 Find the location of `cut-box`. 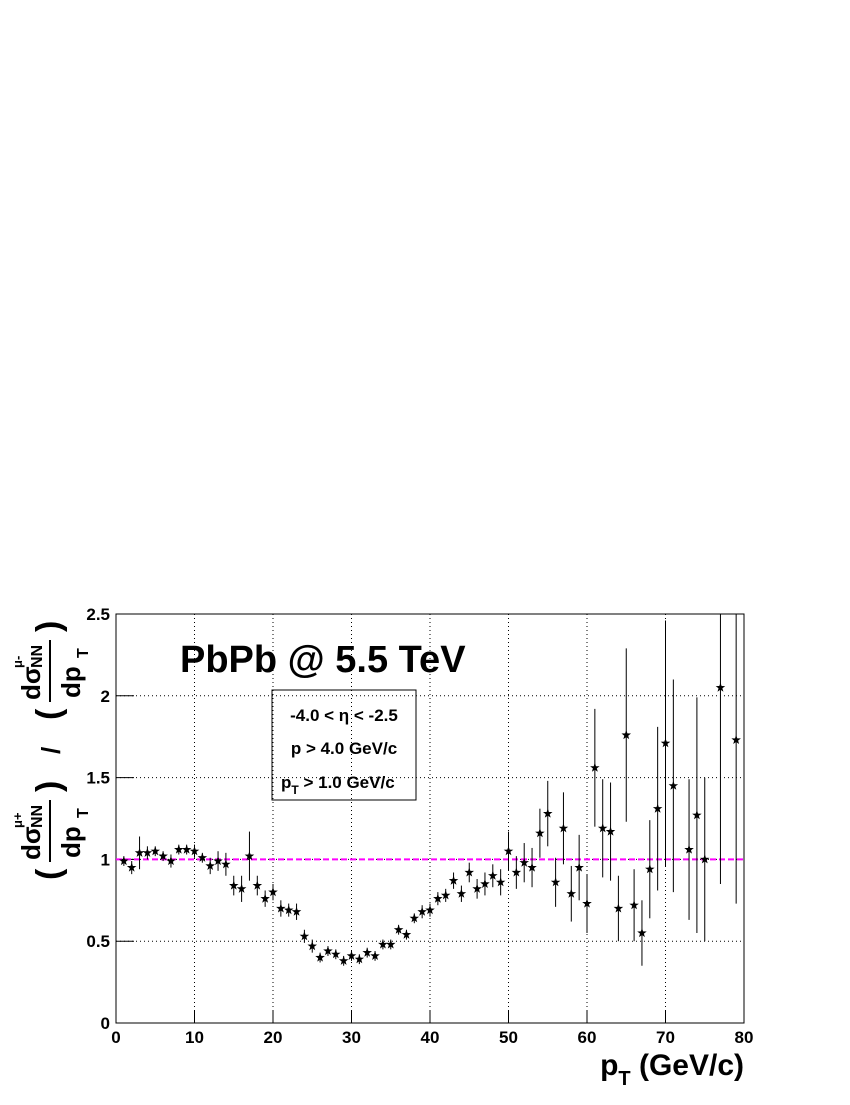

cut-box is located at coordinates (344, 745).